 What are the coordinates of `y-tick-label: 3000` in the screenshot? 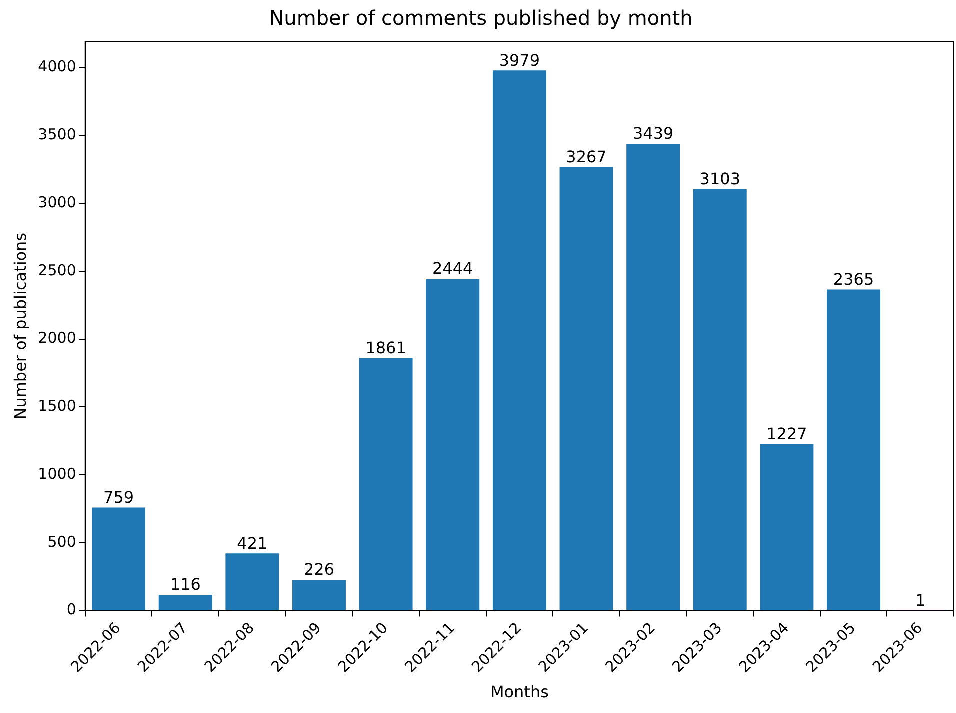 It's located at (57, 202).